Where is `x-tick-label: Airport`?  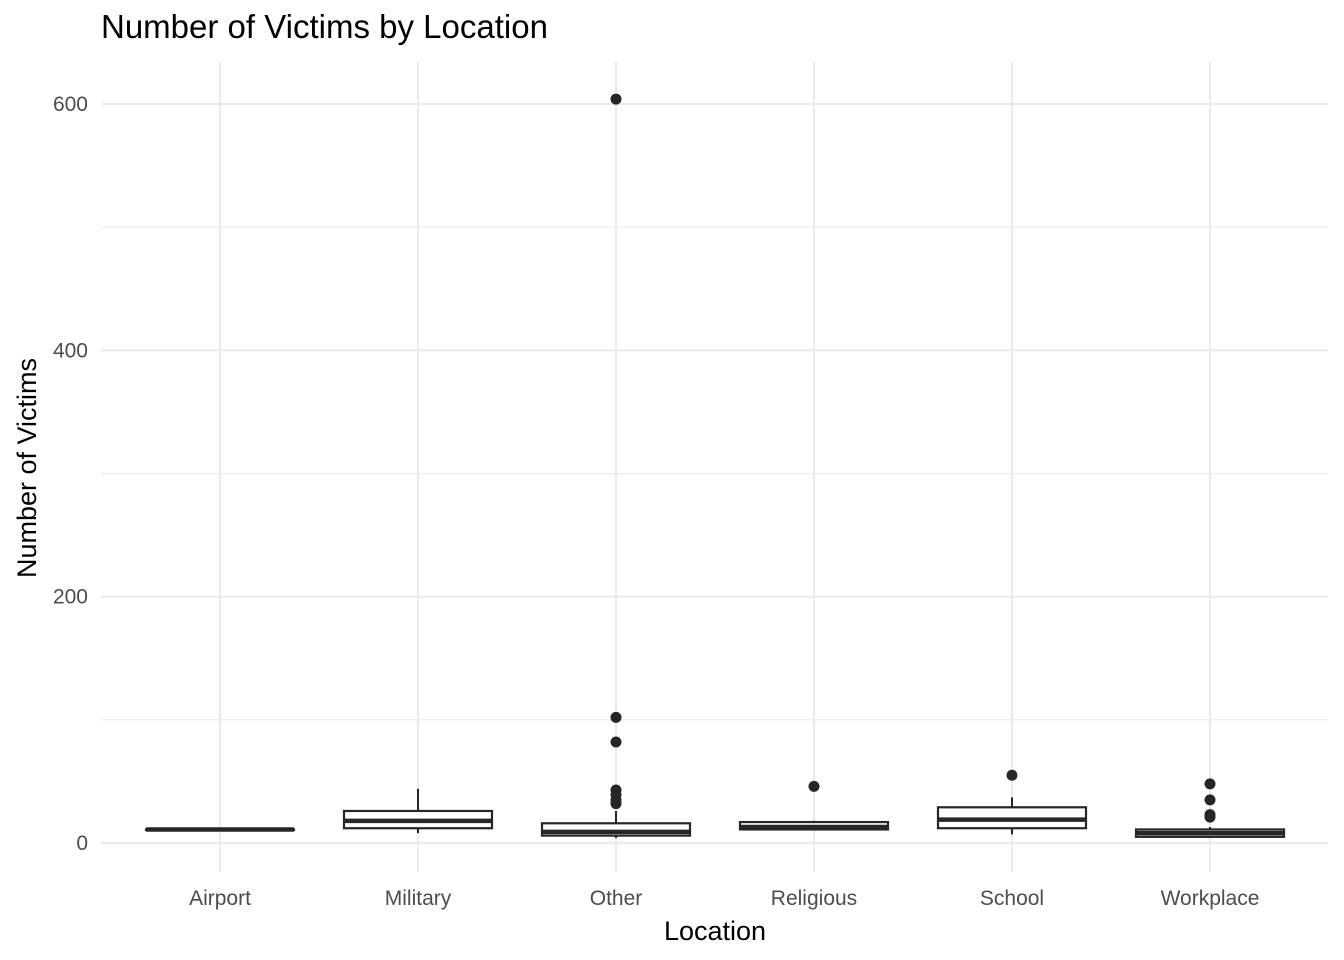 x-tick-label: Airport is located at coordinates (220, 898).